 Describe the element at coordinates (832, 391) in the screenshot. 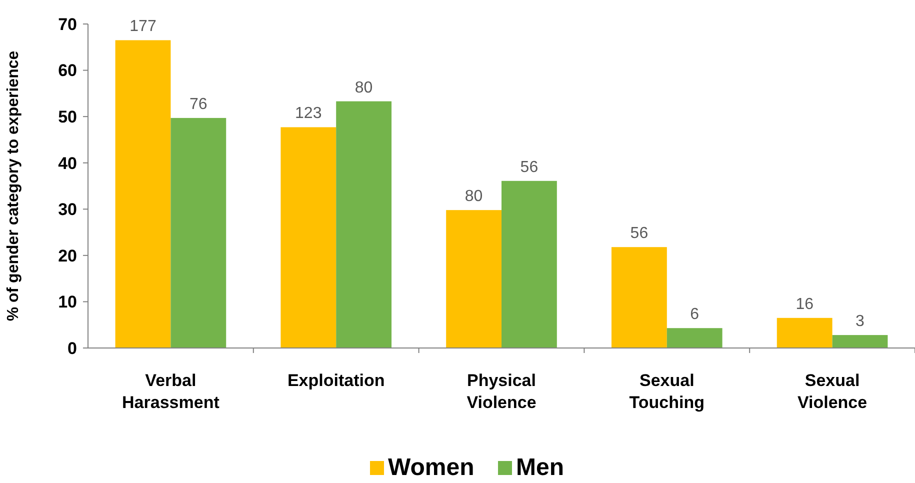

I see `x-tick-label: Sexual Violence` at that location.